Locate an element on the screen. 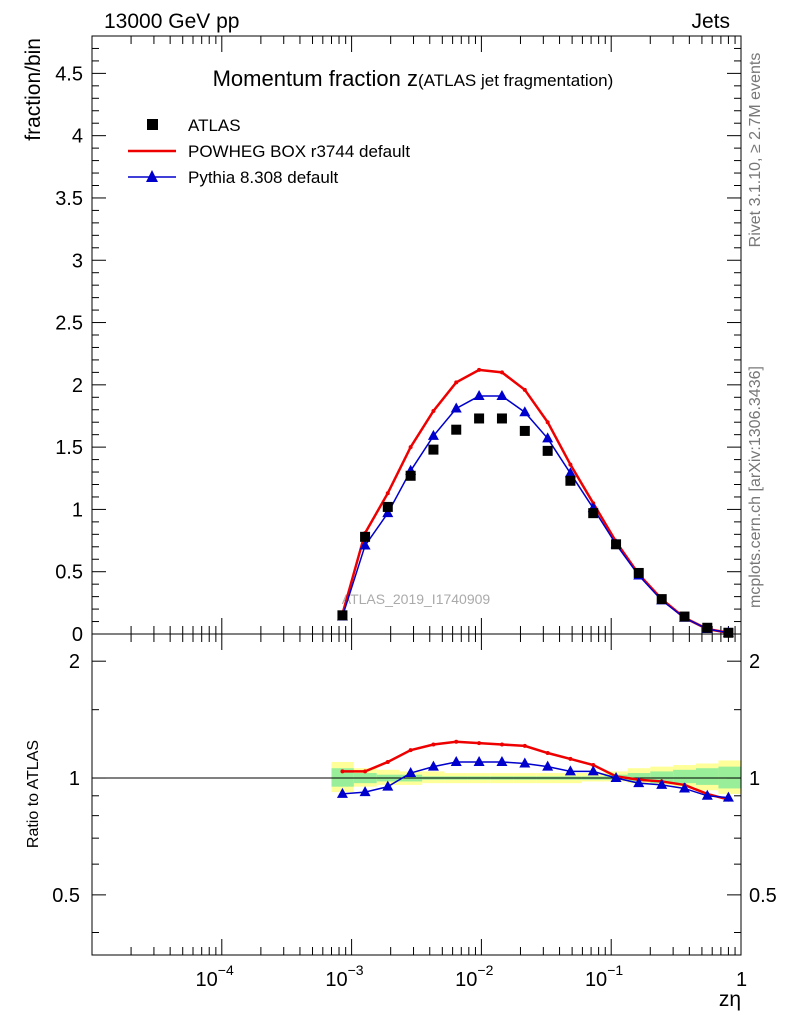  ratio-y-tick-label-right: 1 is located at coordinates (754, 779).